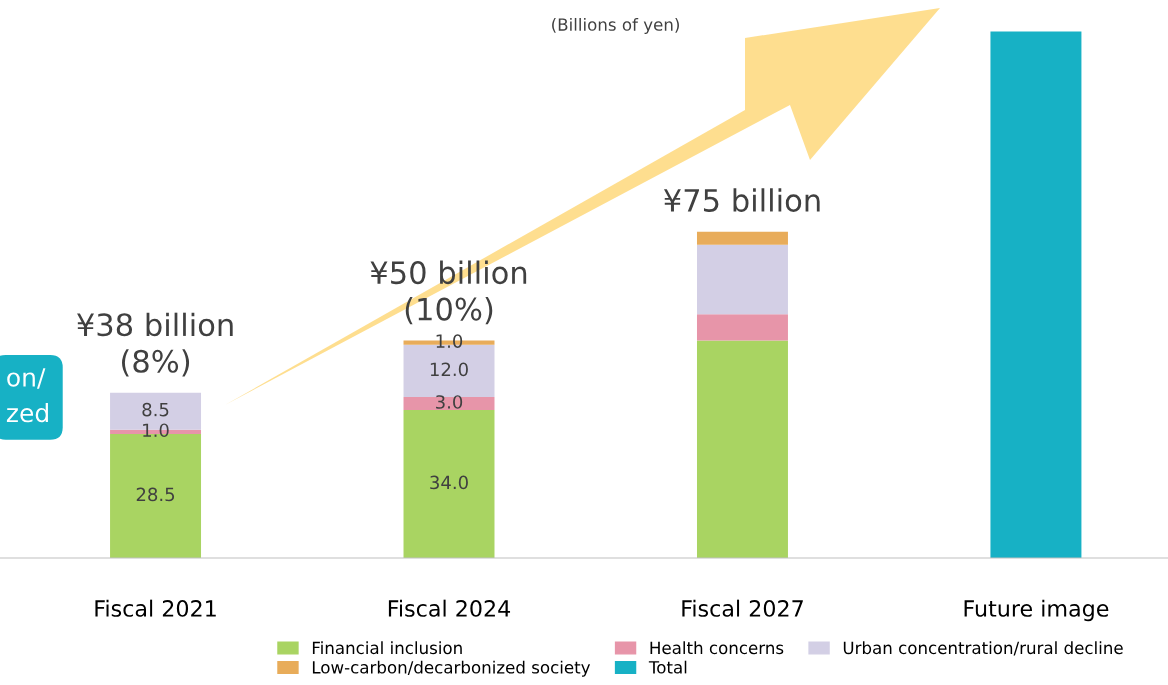 This screenshot has height=685, width=1168. I want to click on x-tick-label: Fiscal 2021, so click(155, 608).